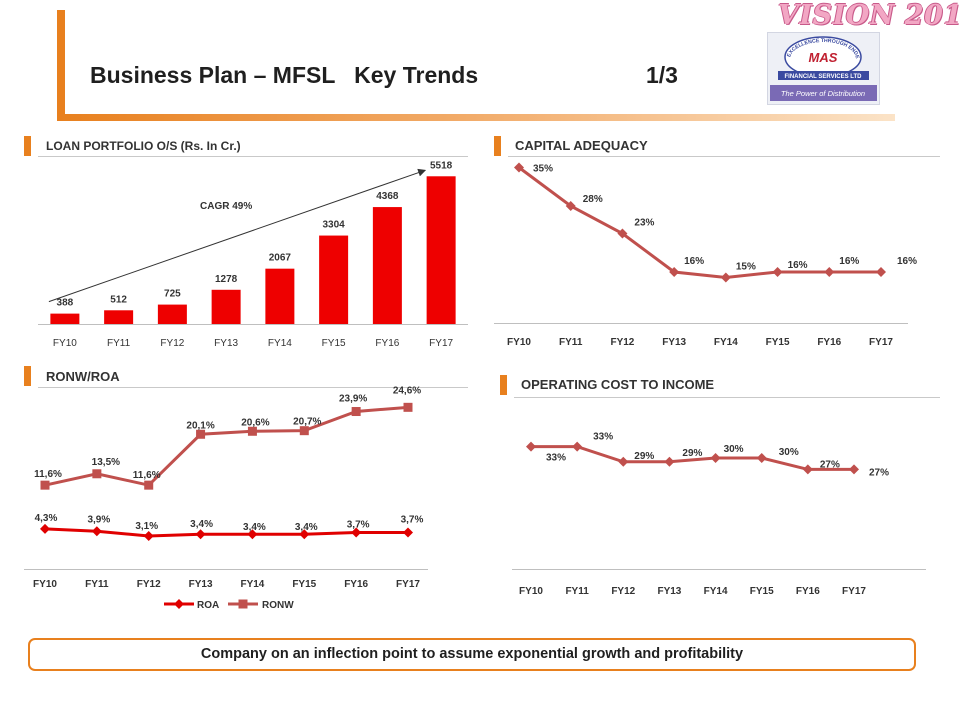 This screenshot has width=960, height=720. Describe the element at coordinates (143, 146) in the screenshot. I see `loan-section-title: LOAN PORTFOLIO O/S (Rs. In Cr.)` at that location.